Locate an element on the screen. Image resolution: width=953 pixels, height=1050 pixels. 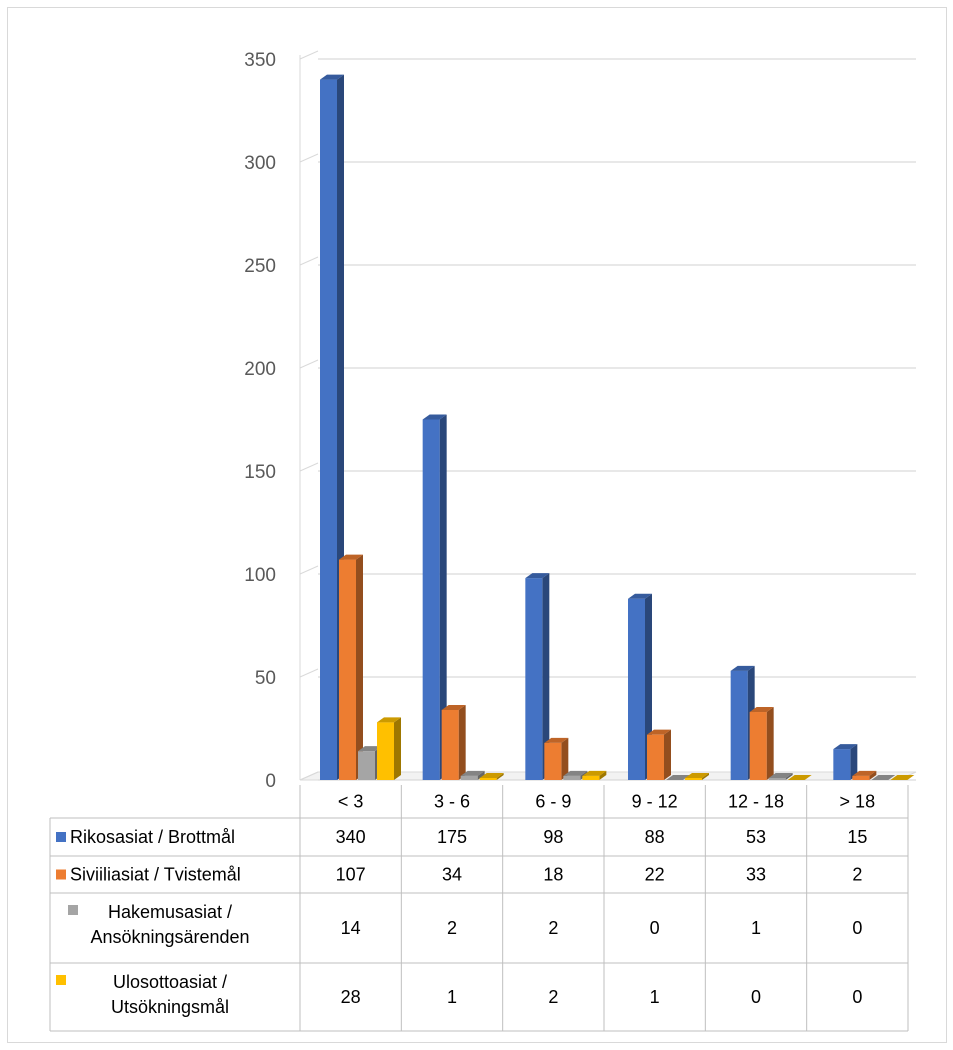
y-tick-label: 350 is located at coordinates (260, 60).